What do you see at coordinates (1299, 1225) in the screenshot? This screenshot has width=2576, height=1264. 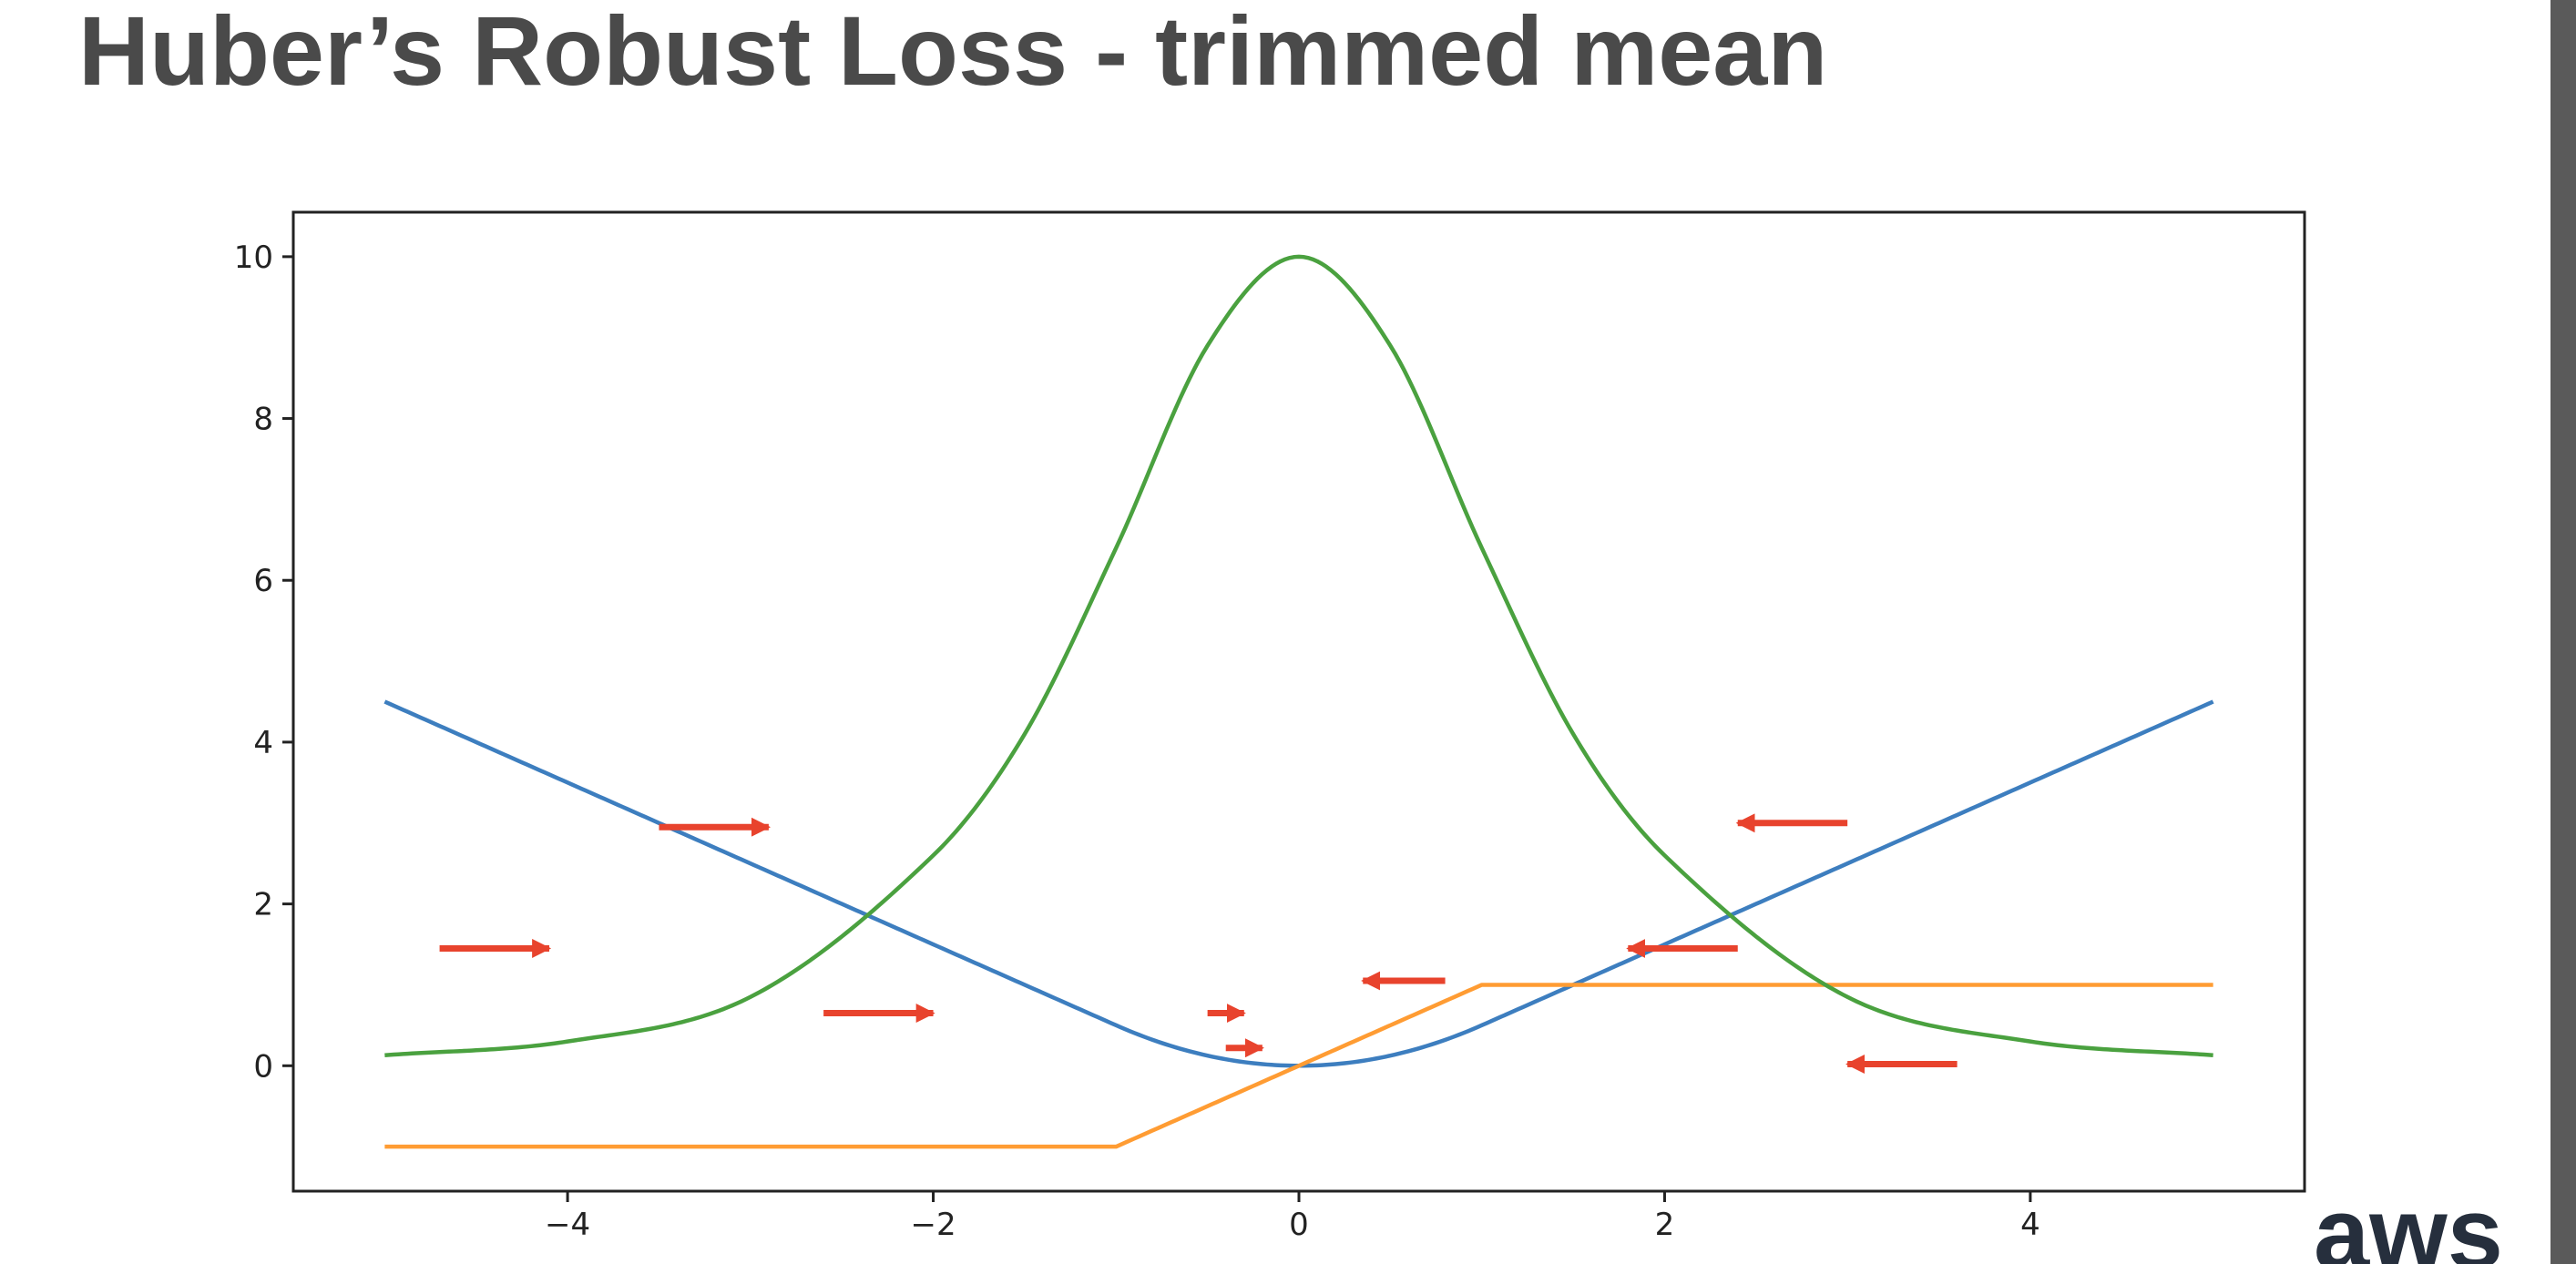 I see `x-tick-label: 0` at bounding box center [1299, 1225].